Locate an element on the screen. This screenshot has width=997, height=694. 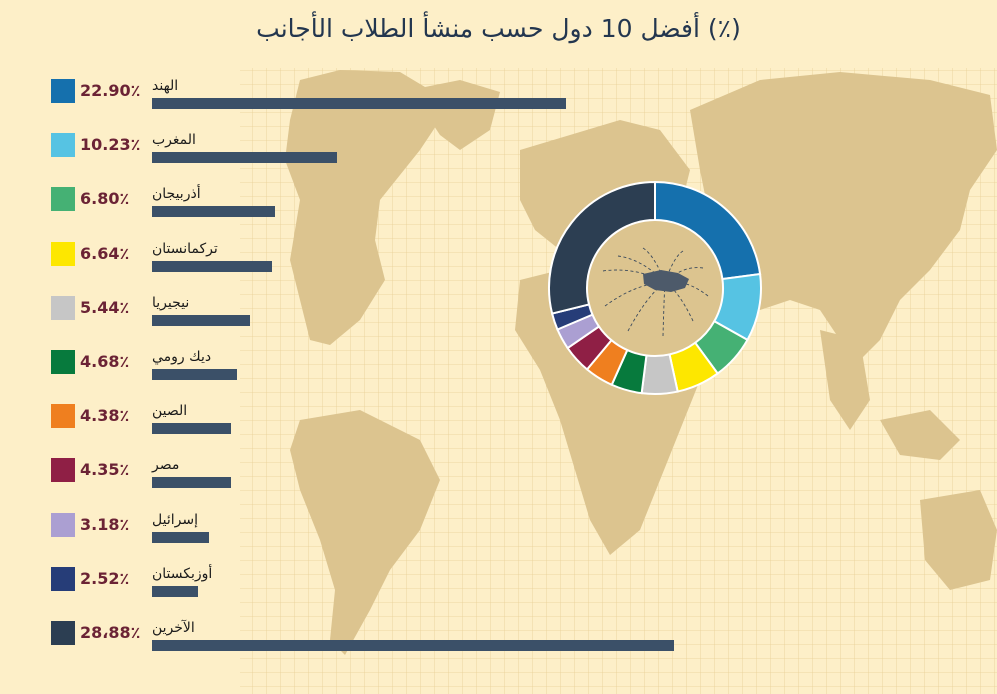
bar-row: 4.35٪ مصر is located at coordinates (498, 484).